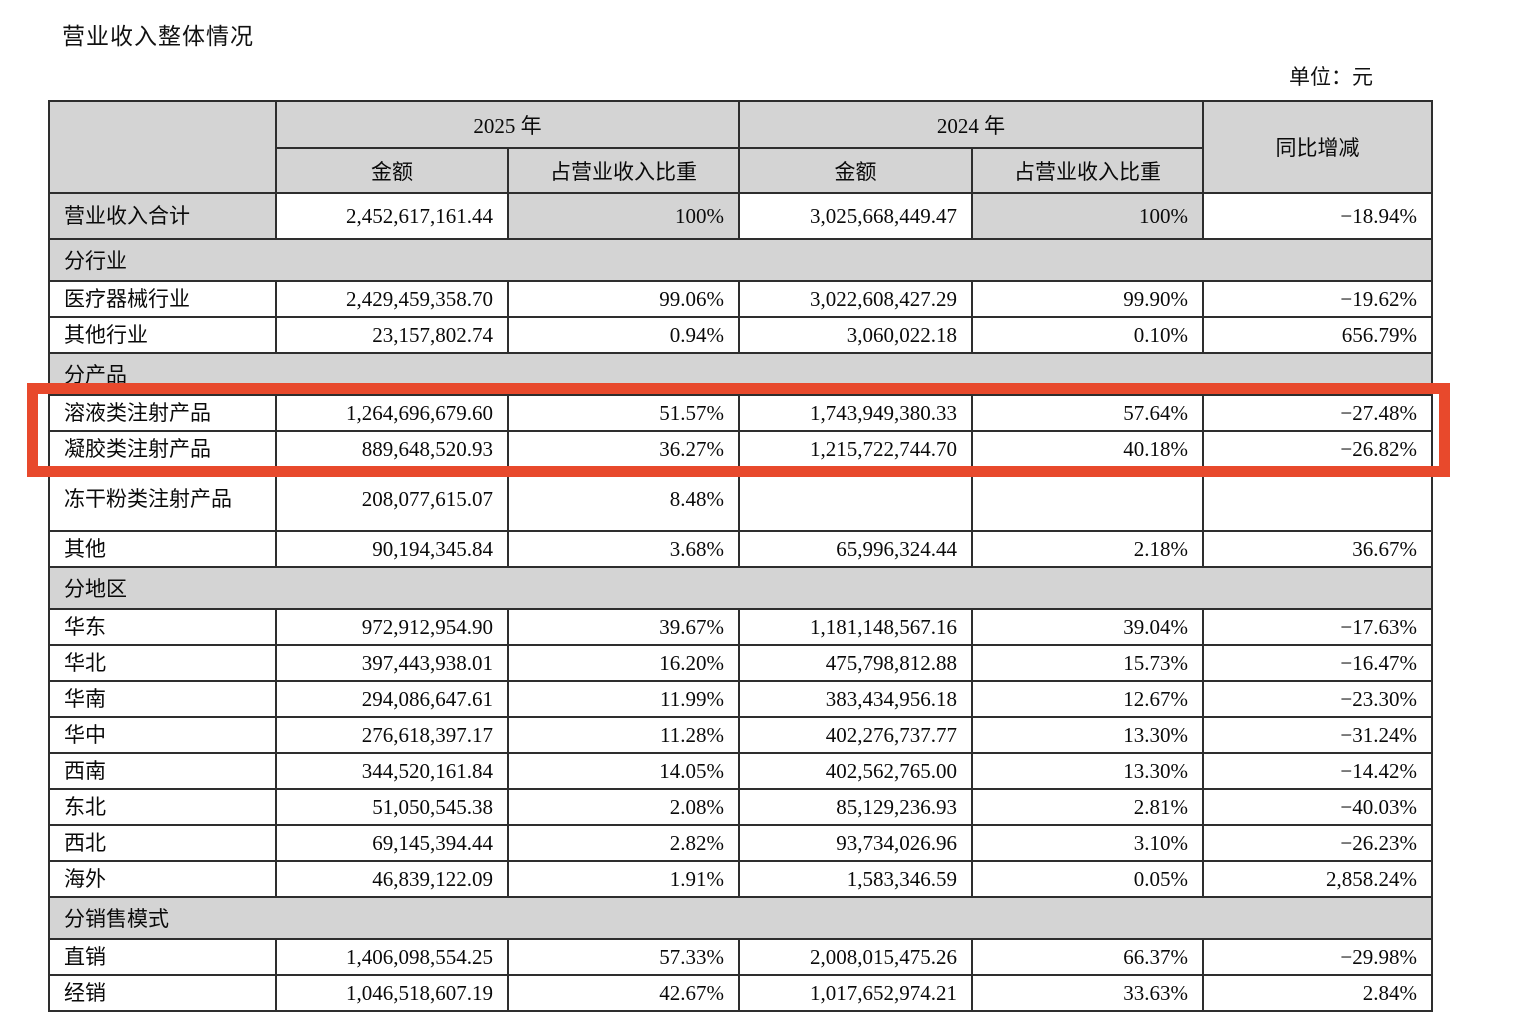 The height and width of the screenshot is (1034, 1522). I want to click on cell-amount-2024: 3,022,608,427.29, so click(855, 299).